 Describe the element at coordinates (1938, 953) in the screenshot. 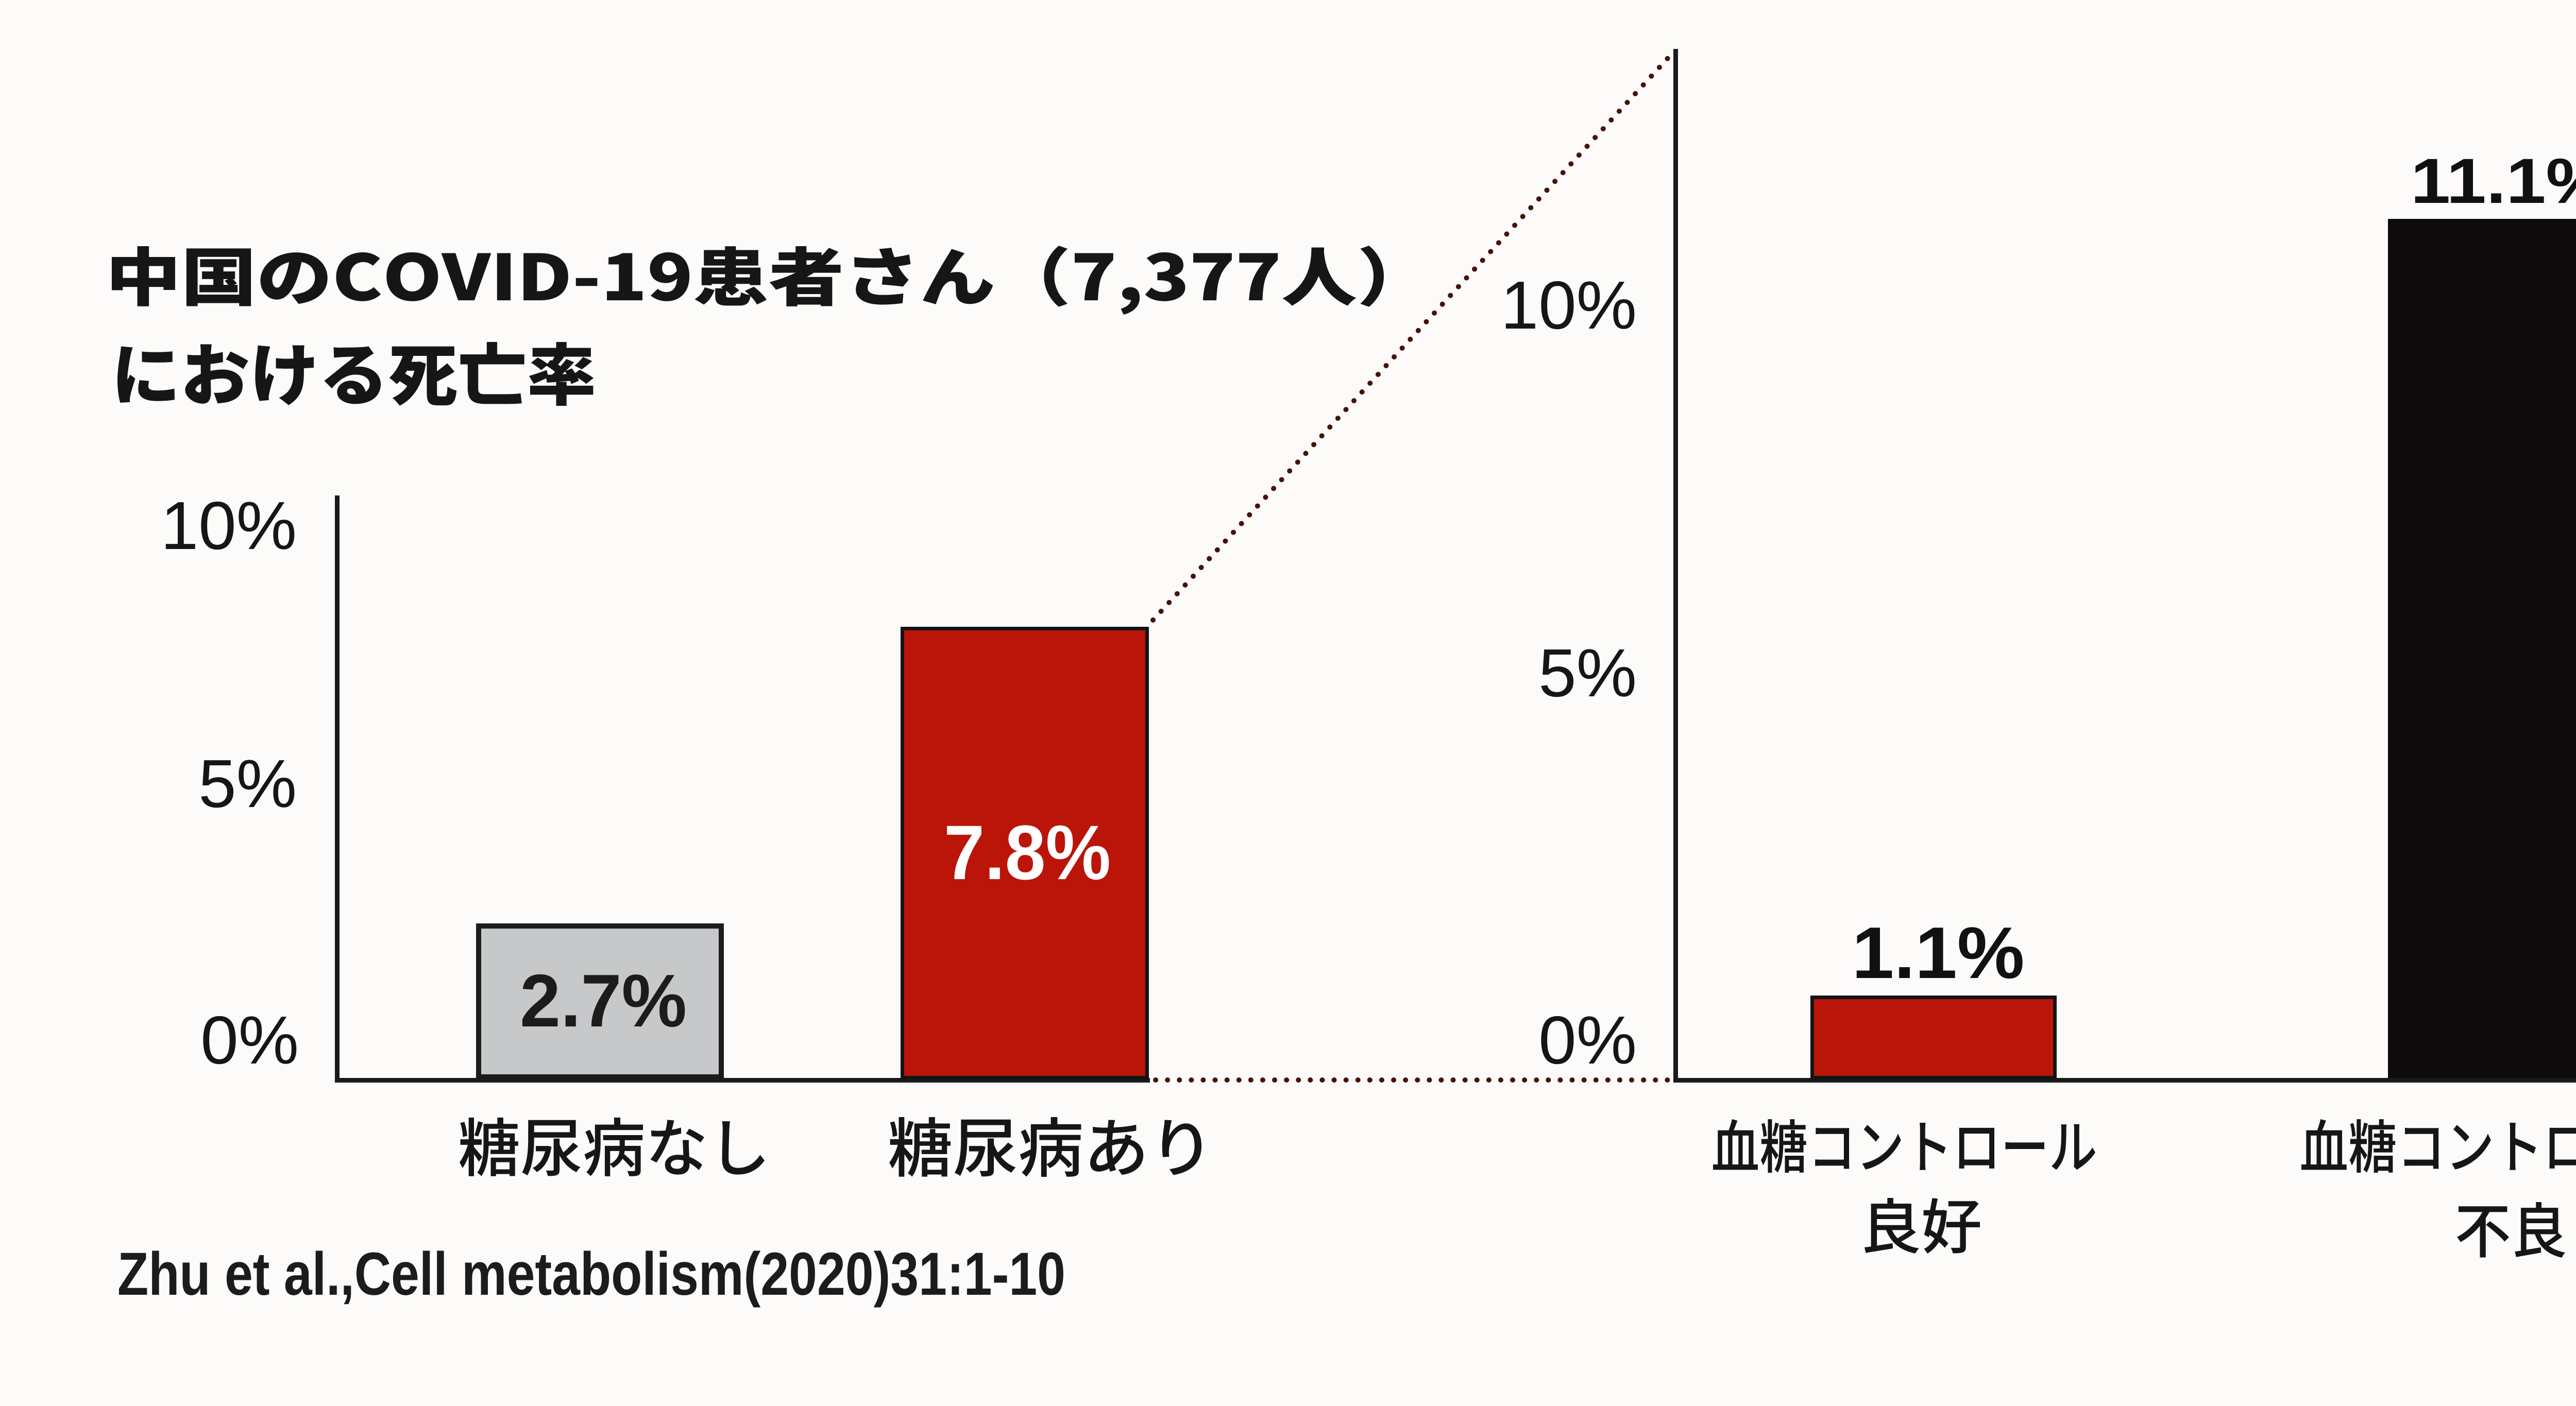

I see `svg-text: 1.1%` at that location.